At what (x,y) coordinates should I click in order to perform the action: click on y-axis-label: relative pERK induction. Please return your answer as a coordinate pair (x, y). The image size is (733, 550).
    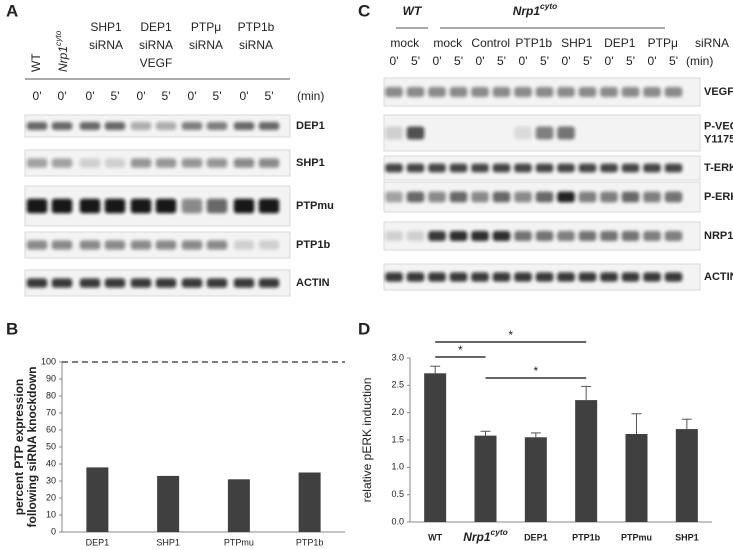
    Looking at the image, I should click on (367, 440).